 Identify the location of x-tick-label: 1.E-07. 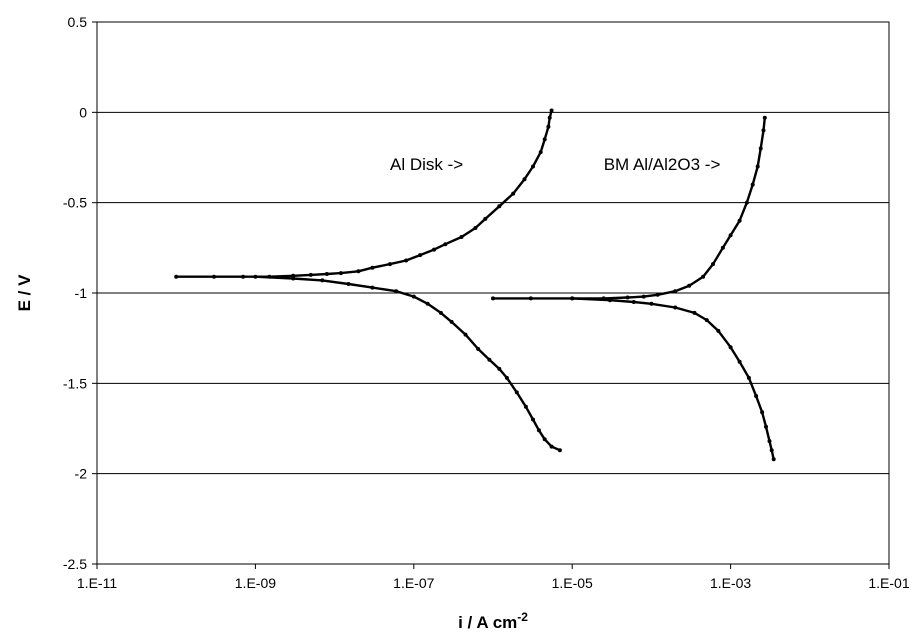
(413, 583).